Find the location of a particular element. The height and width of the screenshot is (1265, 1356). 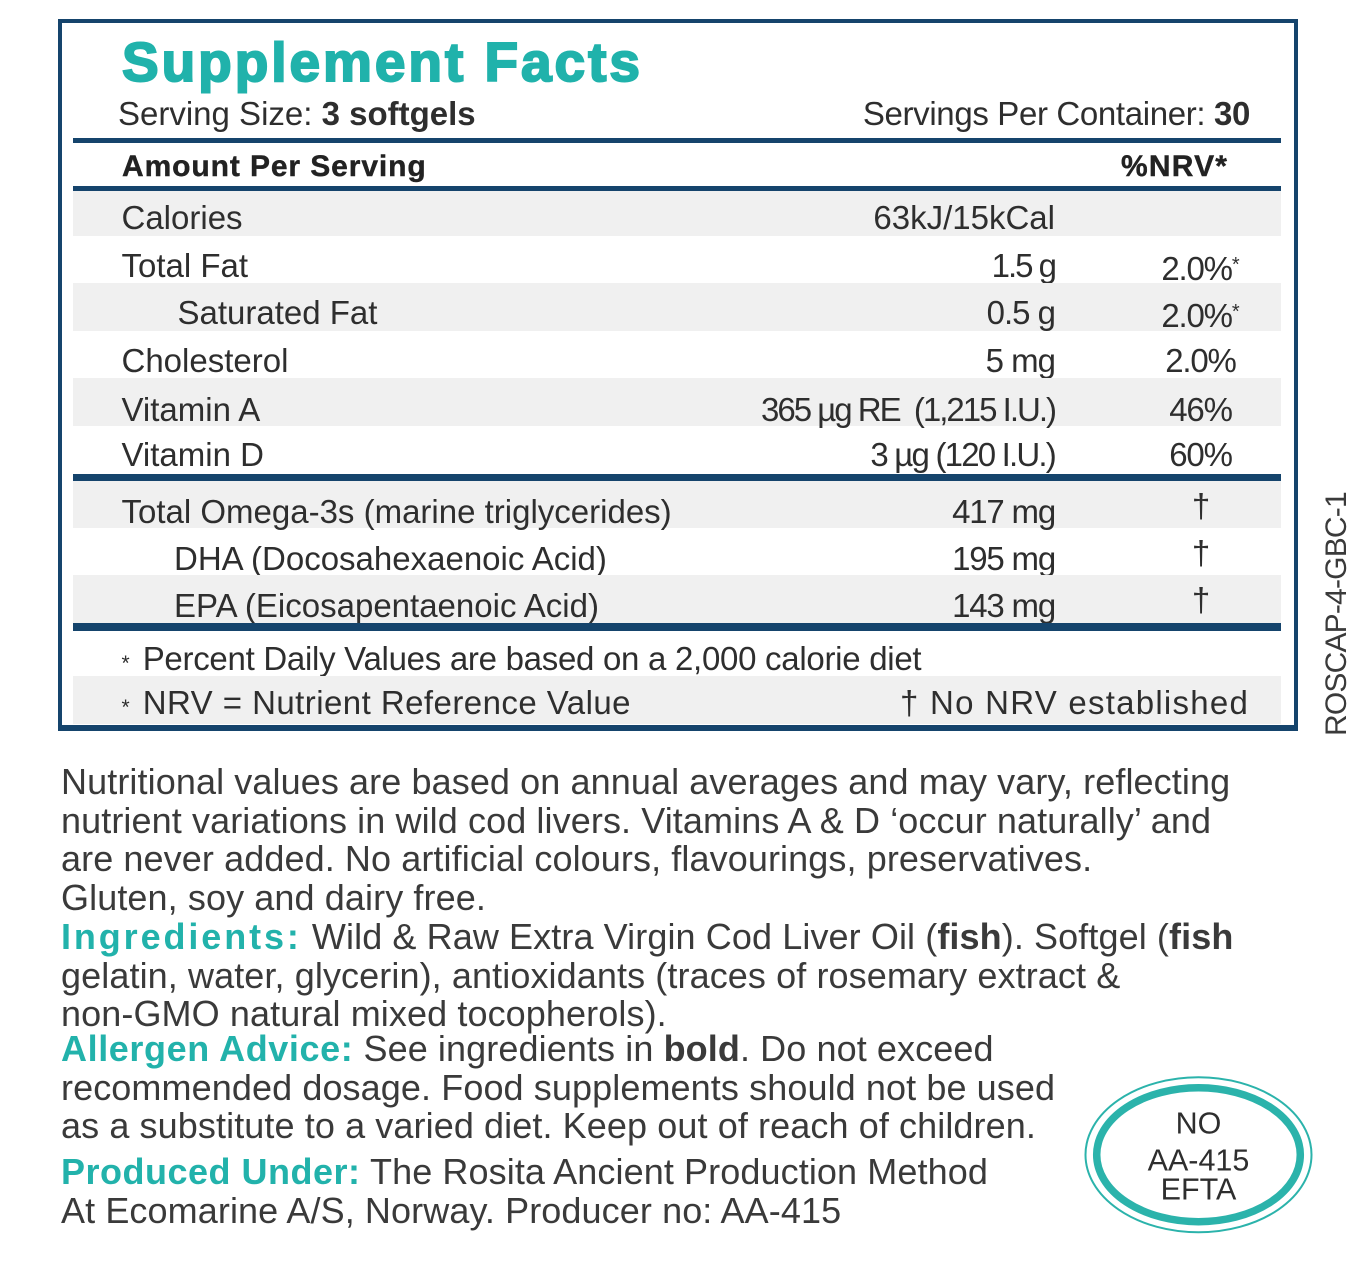

svg-text: AA-415 is located at coordinates (1199, 1160).